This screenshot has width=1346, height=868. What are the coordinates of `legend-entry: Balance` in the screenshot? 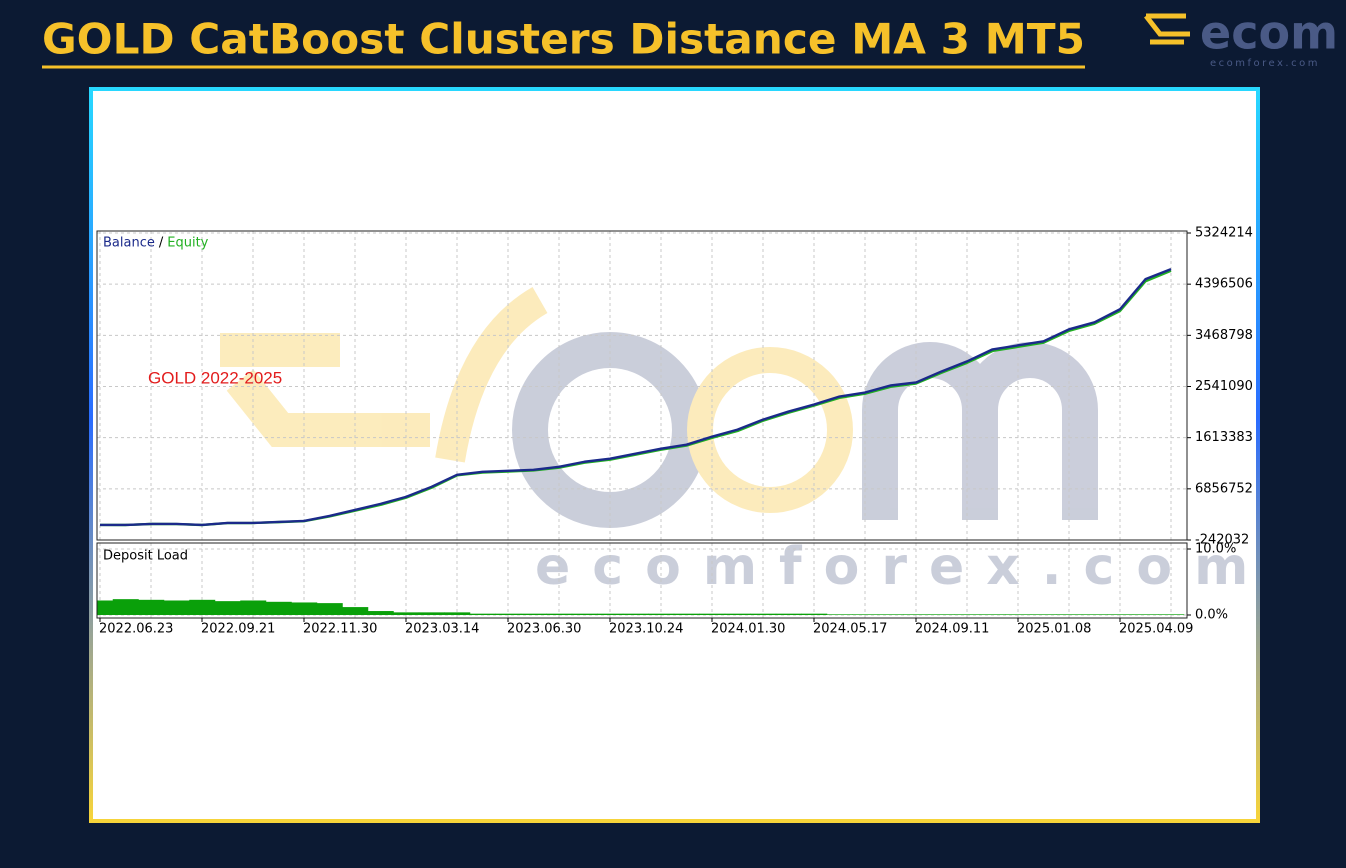 It's located at (129, 243).